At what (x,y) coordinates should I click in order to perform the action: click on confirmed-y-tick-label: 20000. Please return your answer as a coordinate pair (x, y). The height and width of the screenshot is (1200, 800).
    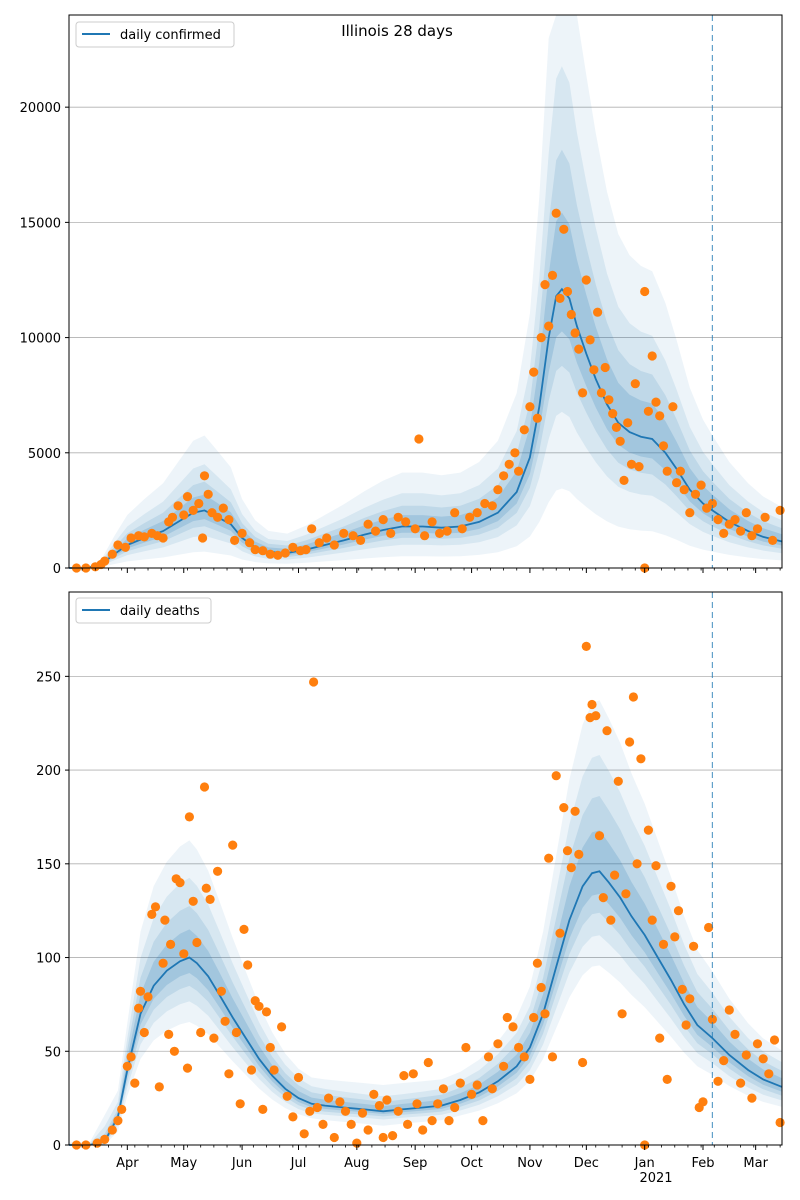
    Looking at the image, I should click on (40, 108).